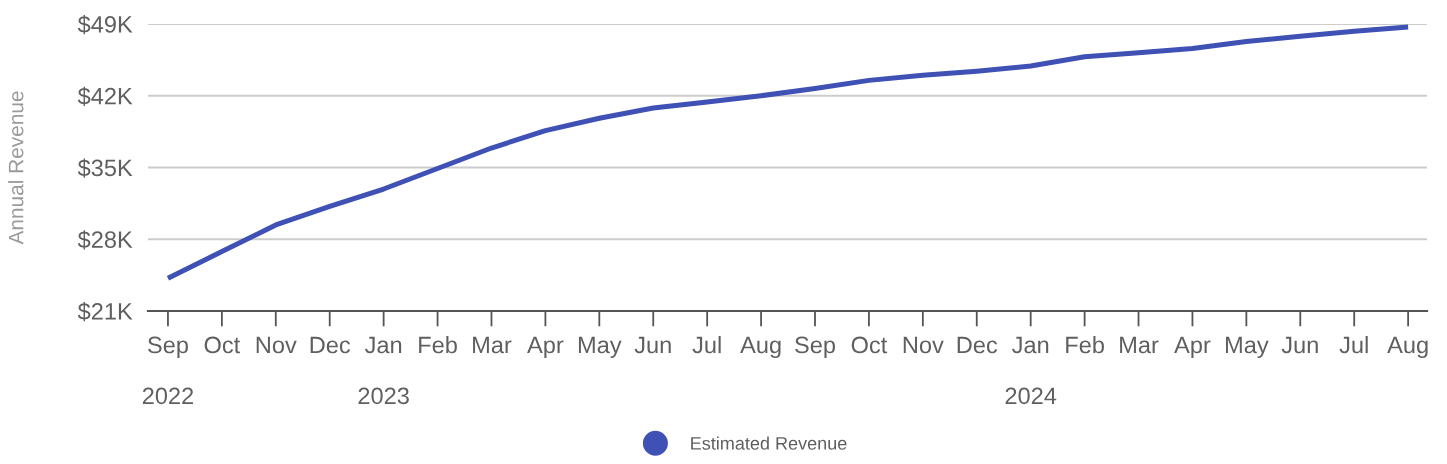 Image resolution: width=1447 pixels, height=464 pixels. What do you see at coordinates (383, 370) in the screenshot?
I see `category-label: Jan 2023` at bounding box center [383, 370].